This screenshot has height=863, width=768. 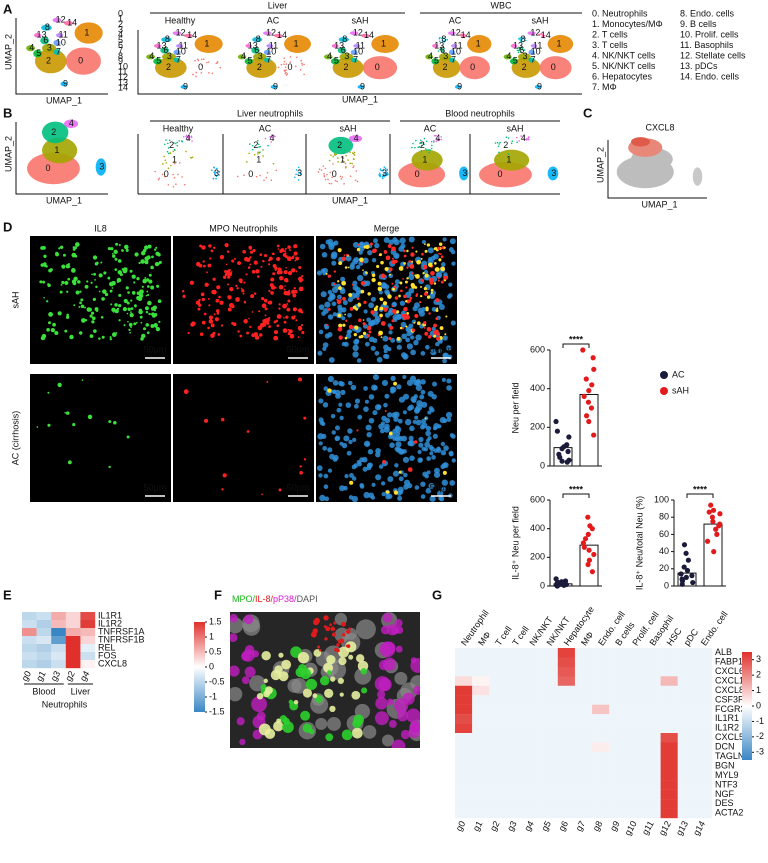 What do you see at coordinates (211, 666) in the screenshot?
I see `colorbar-label: 0` at bounding box center [211, 666].